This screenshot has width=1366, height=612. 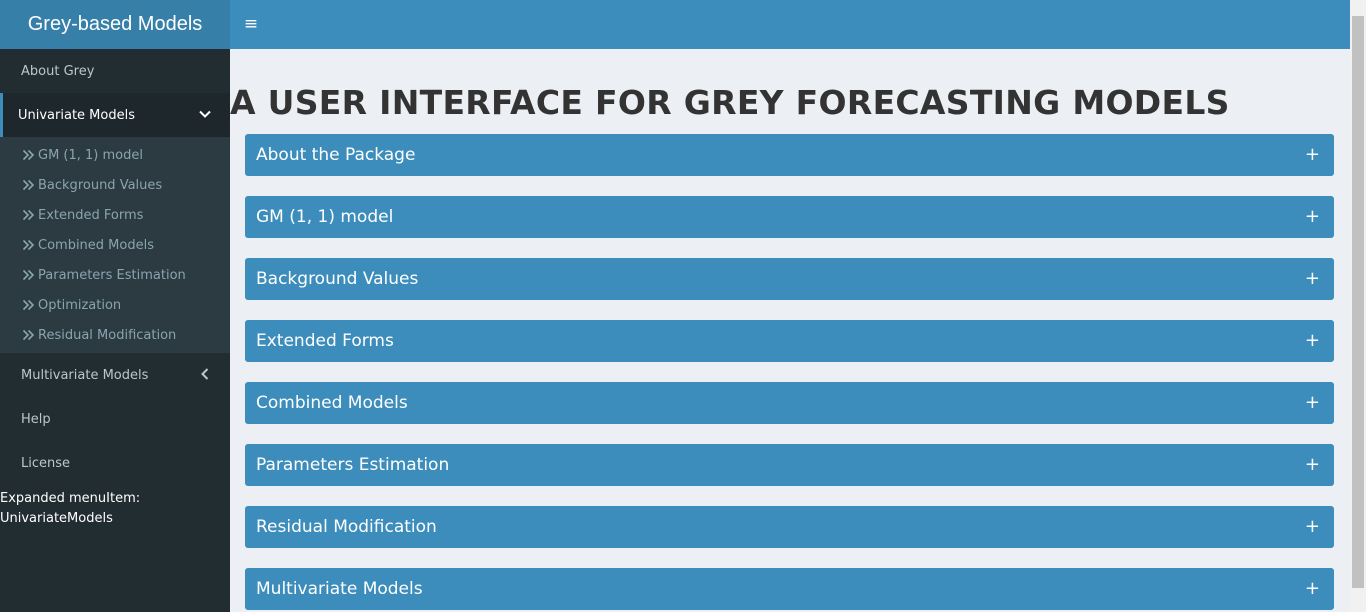 What do you see at coordinates (205, 114) in the screenshot?
I see `chevron-down-icon` at bounding box center [205, 114].